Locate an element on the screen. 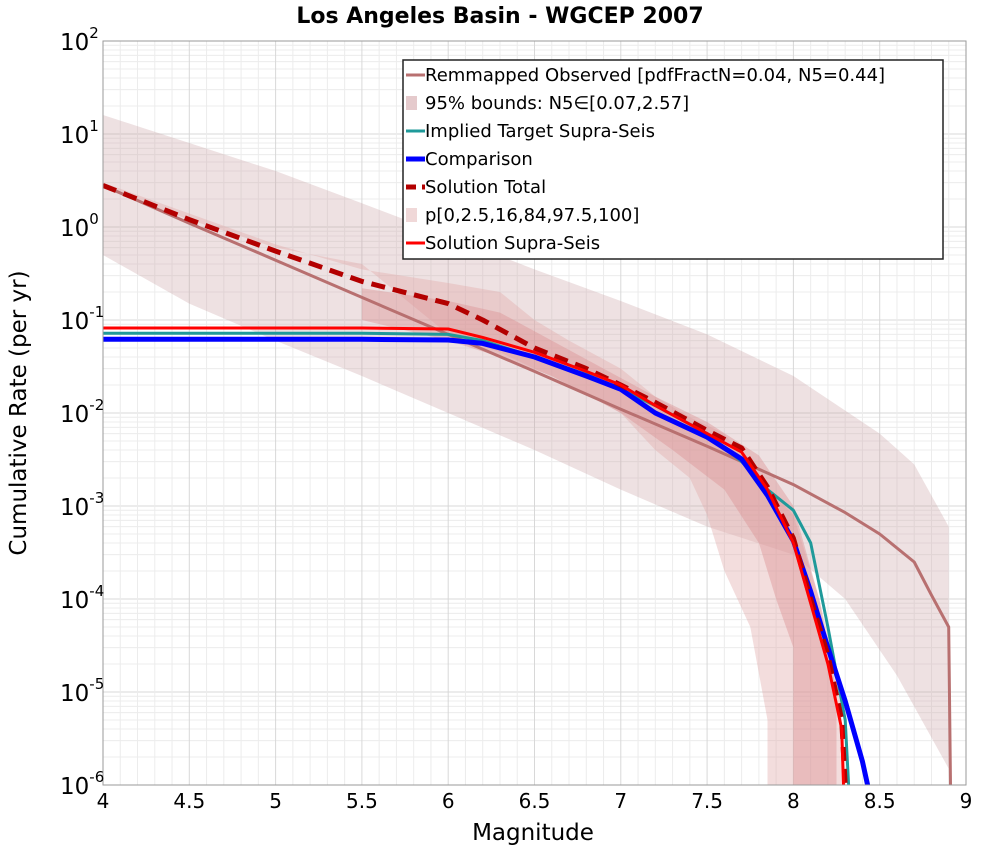  x-tick-label: 7 is located at coordinates (620, 801).